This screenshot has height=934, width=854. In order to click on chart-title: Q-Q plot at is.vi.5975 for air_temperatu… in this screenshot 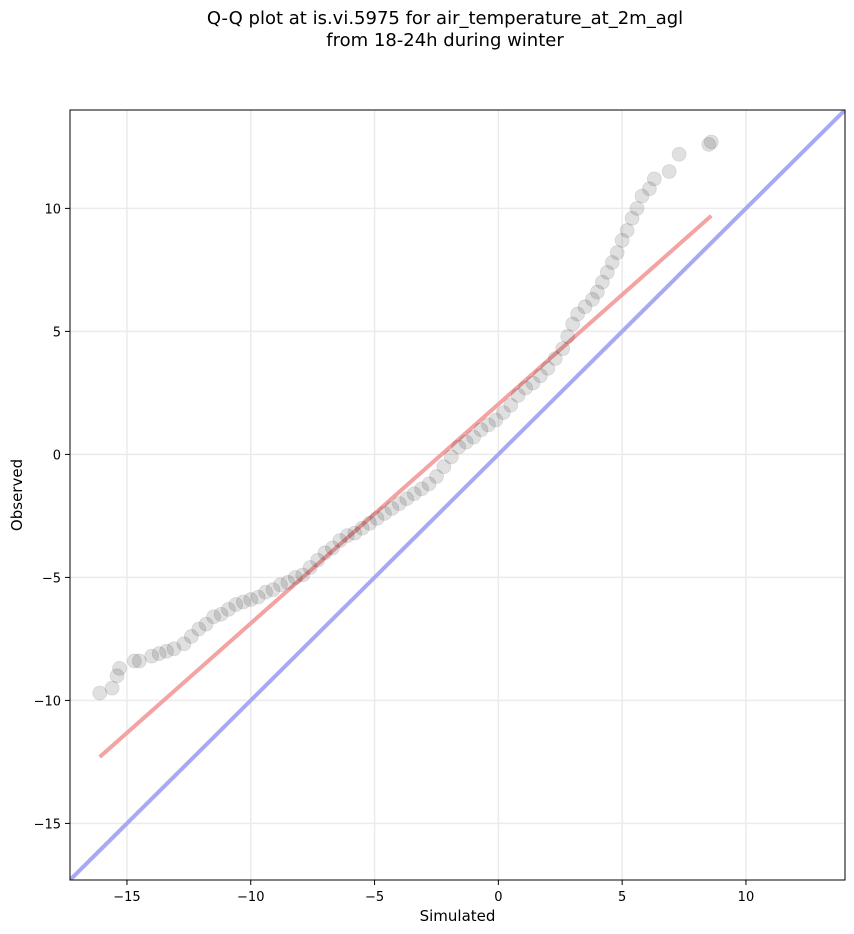, I will do `click(427, 30)`.